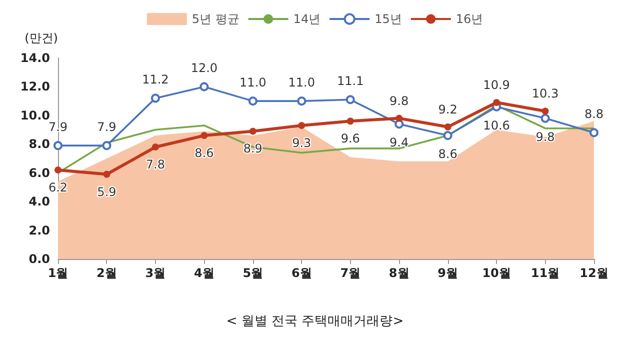  Describe the element at coordinates (155, 165) in the screenshot. I see `data-label: 7.8` at that location.